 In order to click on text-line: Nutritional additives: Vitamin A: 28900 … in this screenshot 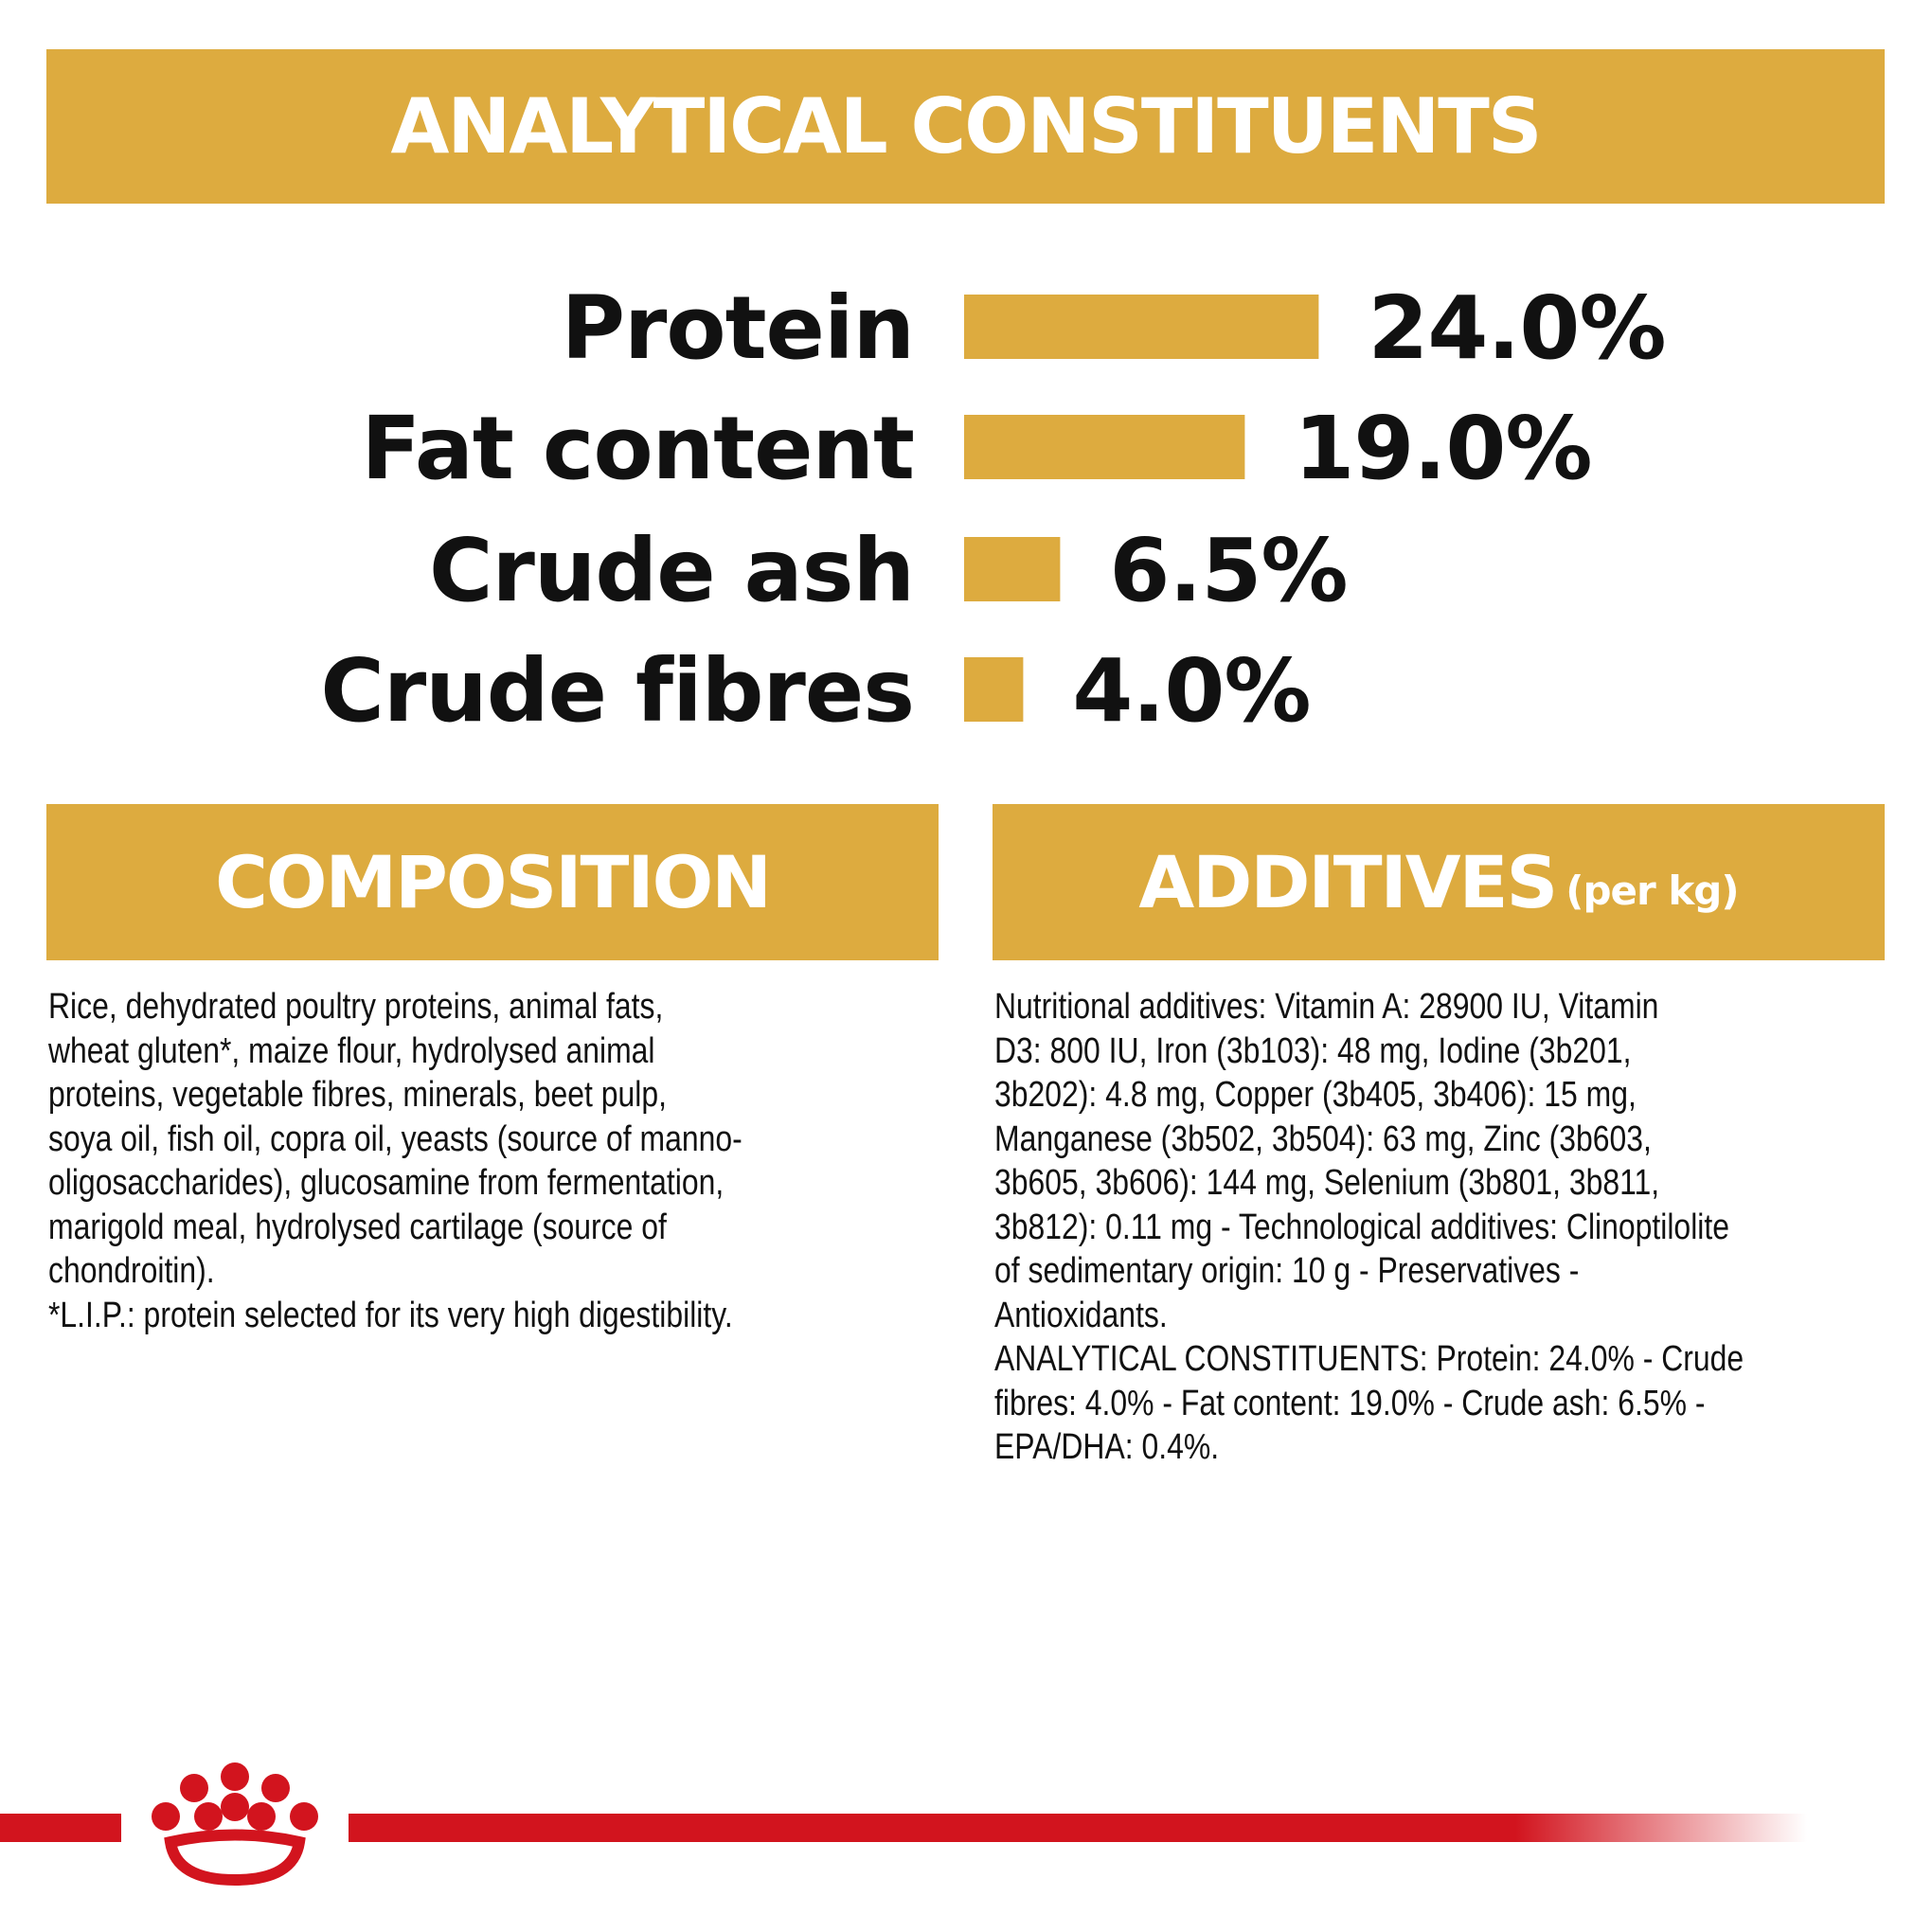, I will do `click(1326, 1007)`.